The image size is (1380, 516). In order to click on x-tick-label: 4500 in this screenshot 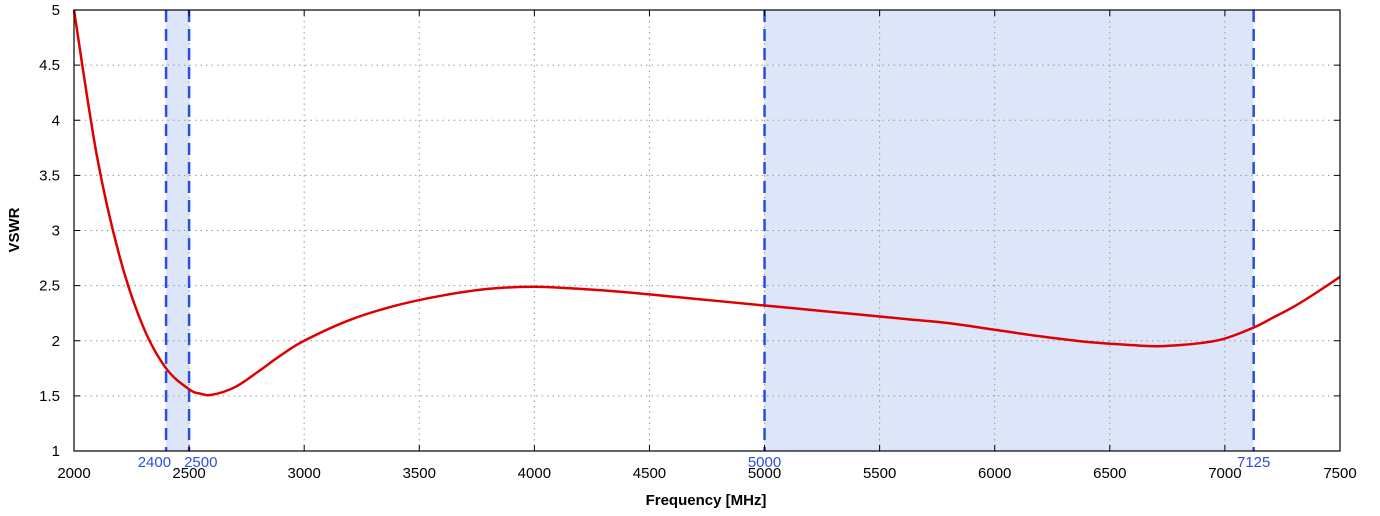, I will do `click(649, 473)`.